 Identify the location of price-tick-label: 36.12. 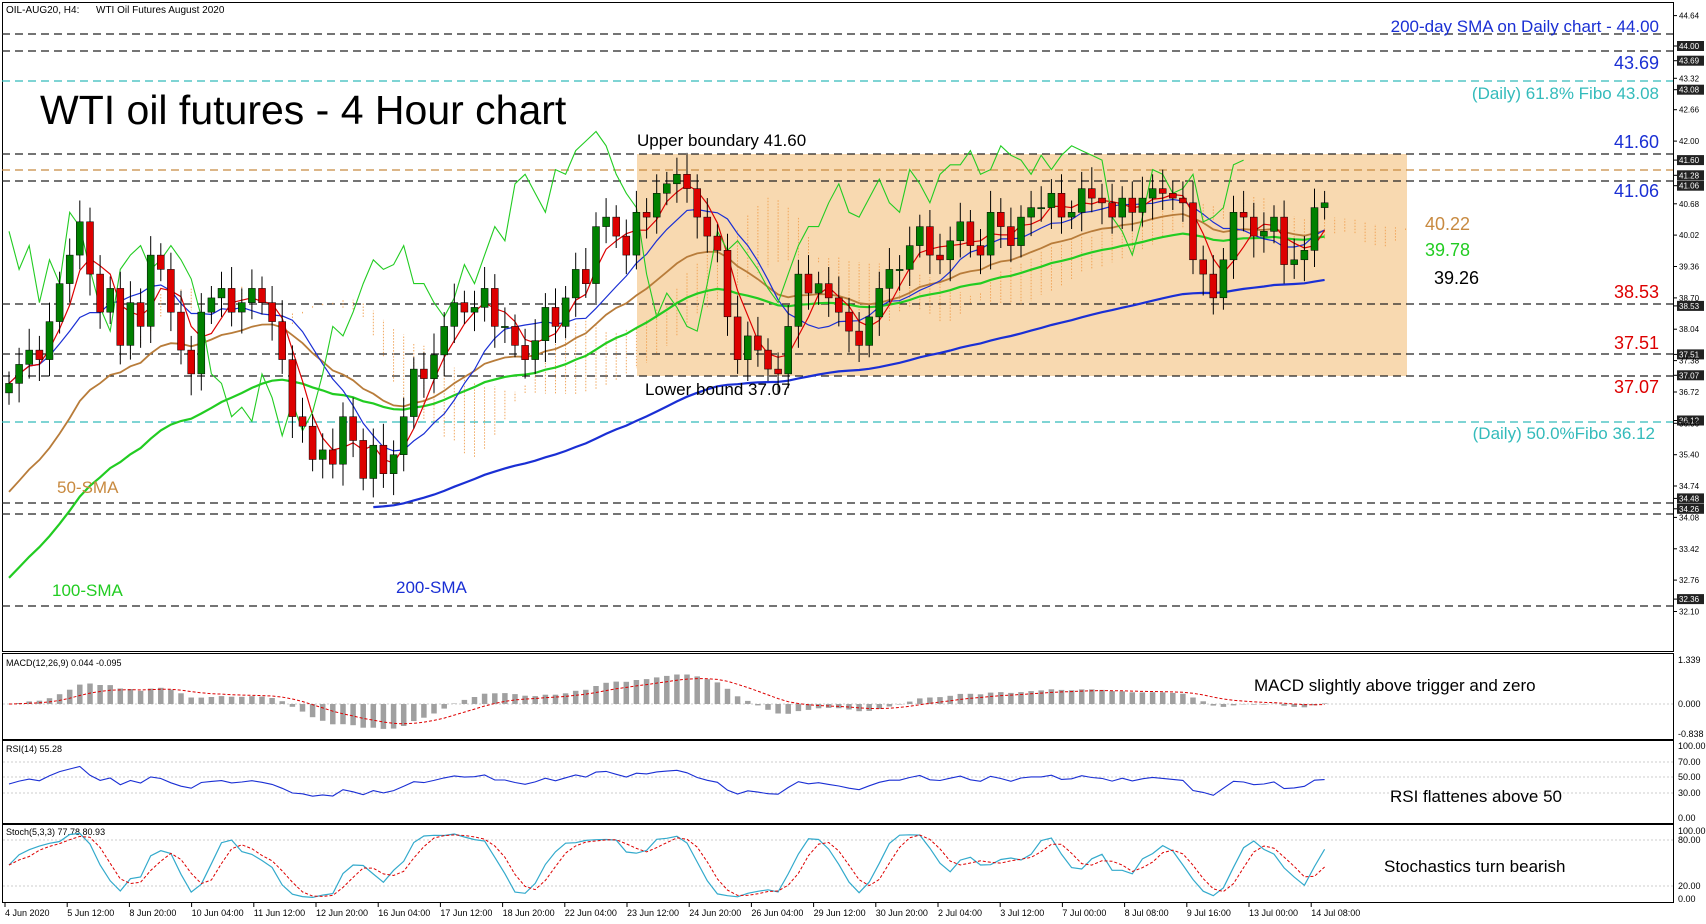
(1689, 421).